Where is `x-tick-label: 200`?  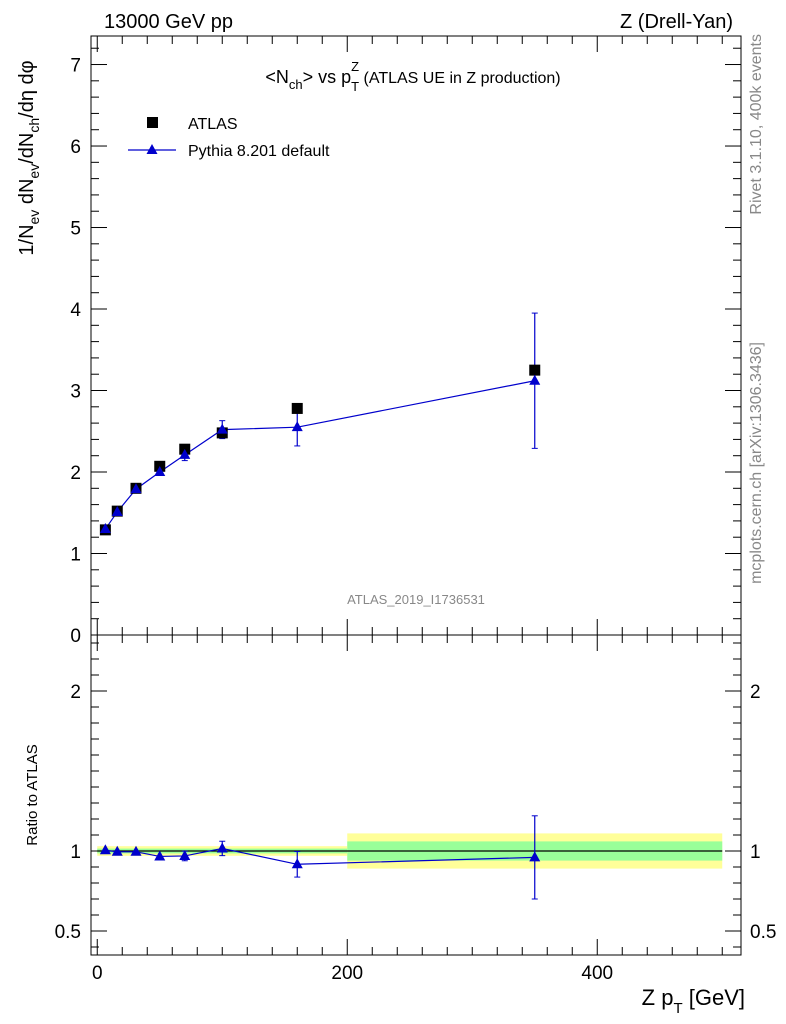
x-tick-label: 200 is located at coordinates (347, 973).